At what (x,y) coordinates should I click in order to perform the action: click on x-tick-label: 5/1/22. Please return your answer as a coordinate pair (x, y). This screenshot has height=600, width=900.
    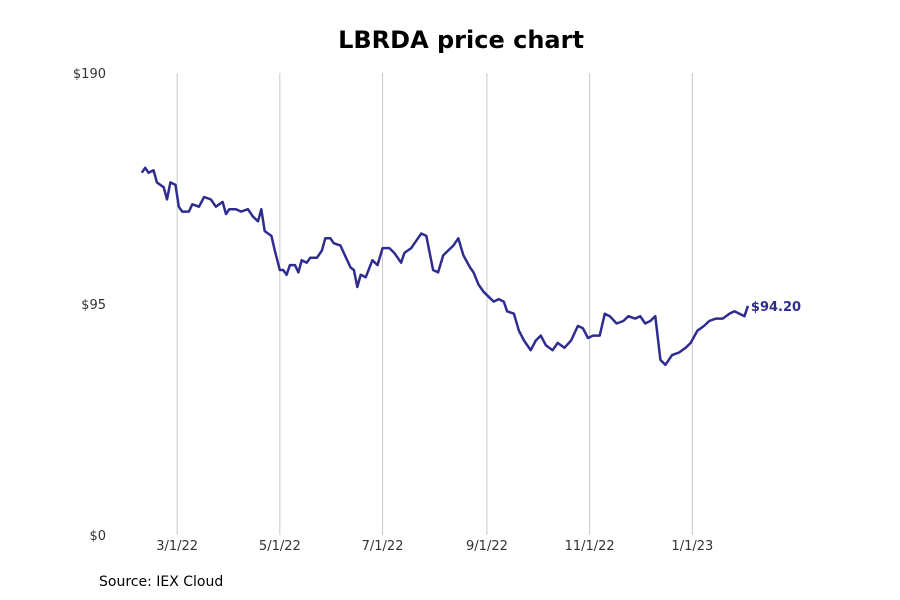
    Looking at the image, I should click on (280, 546).